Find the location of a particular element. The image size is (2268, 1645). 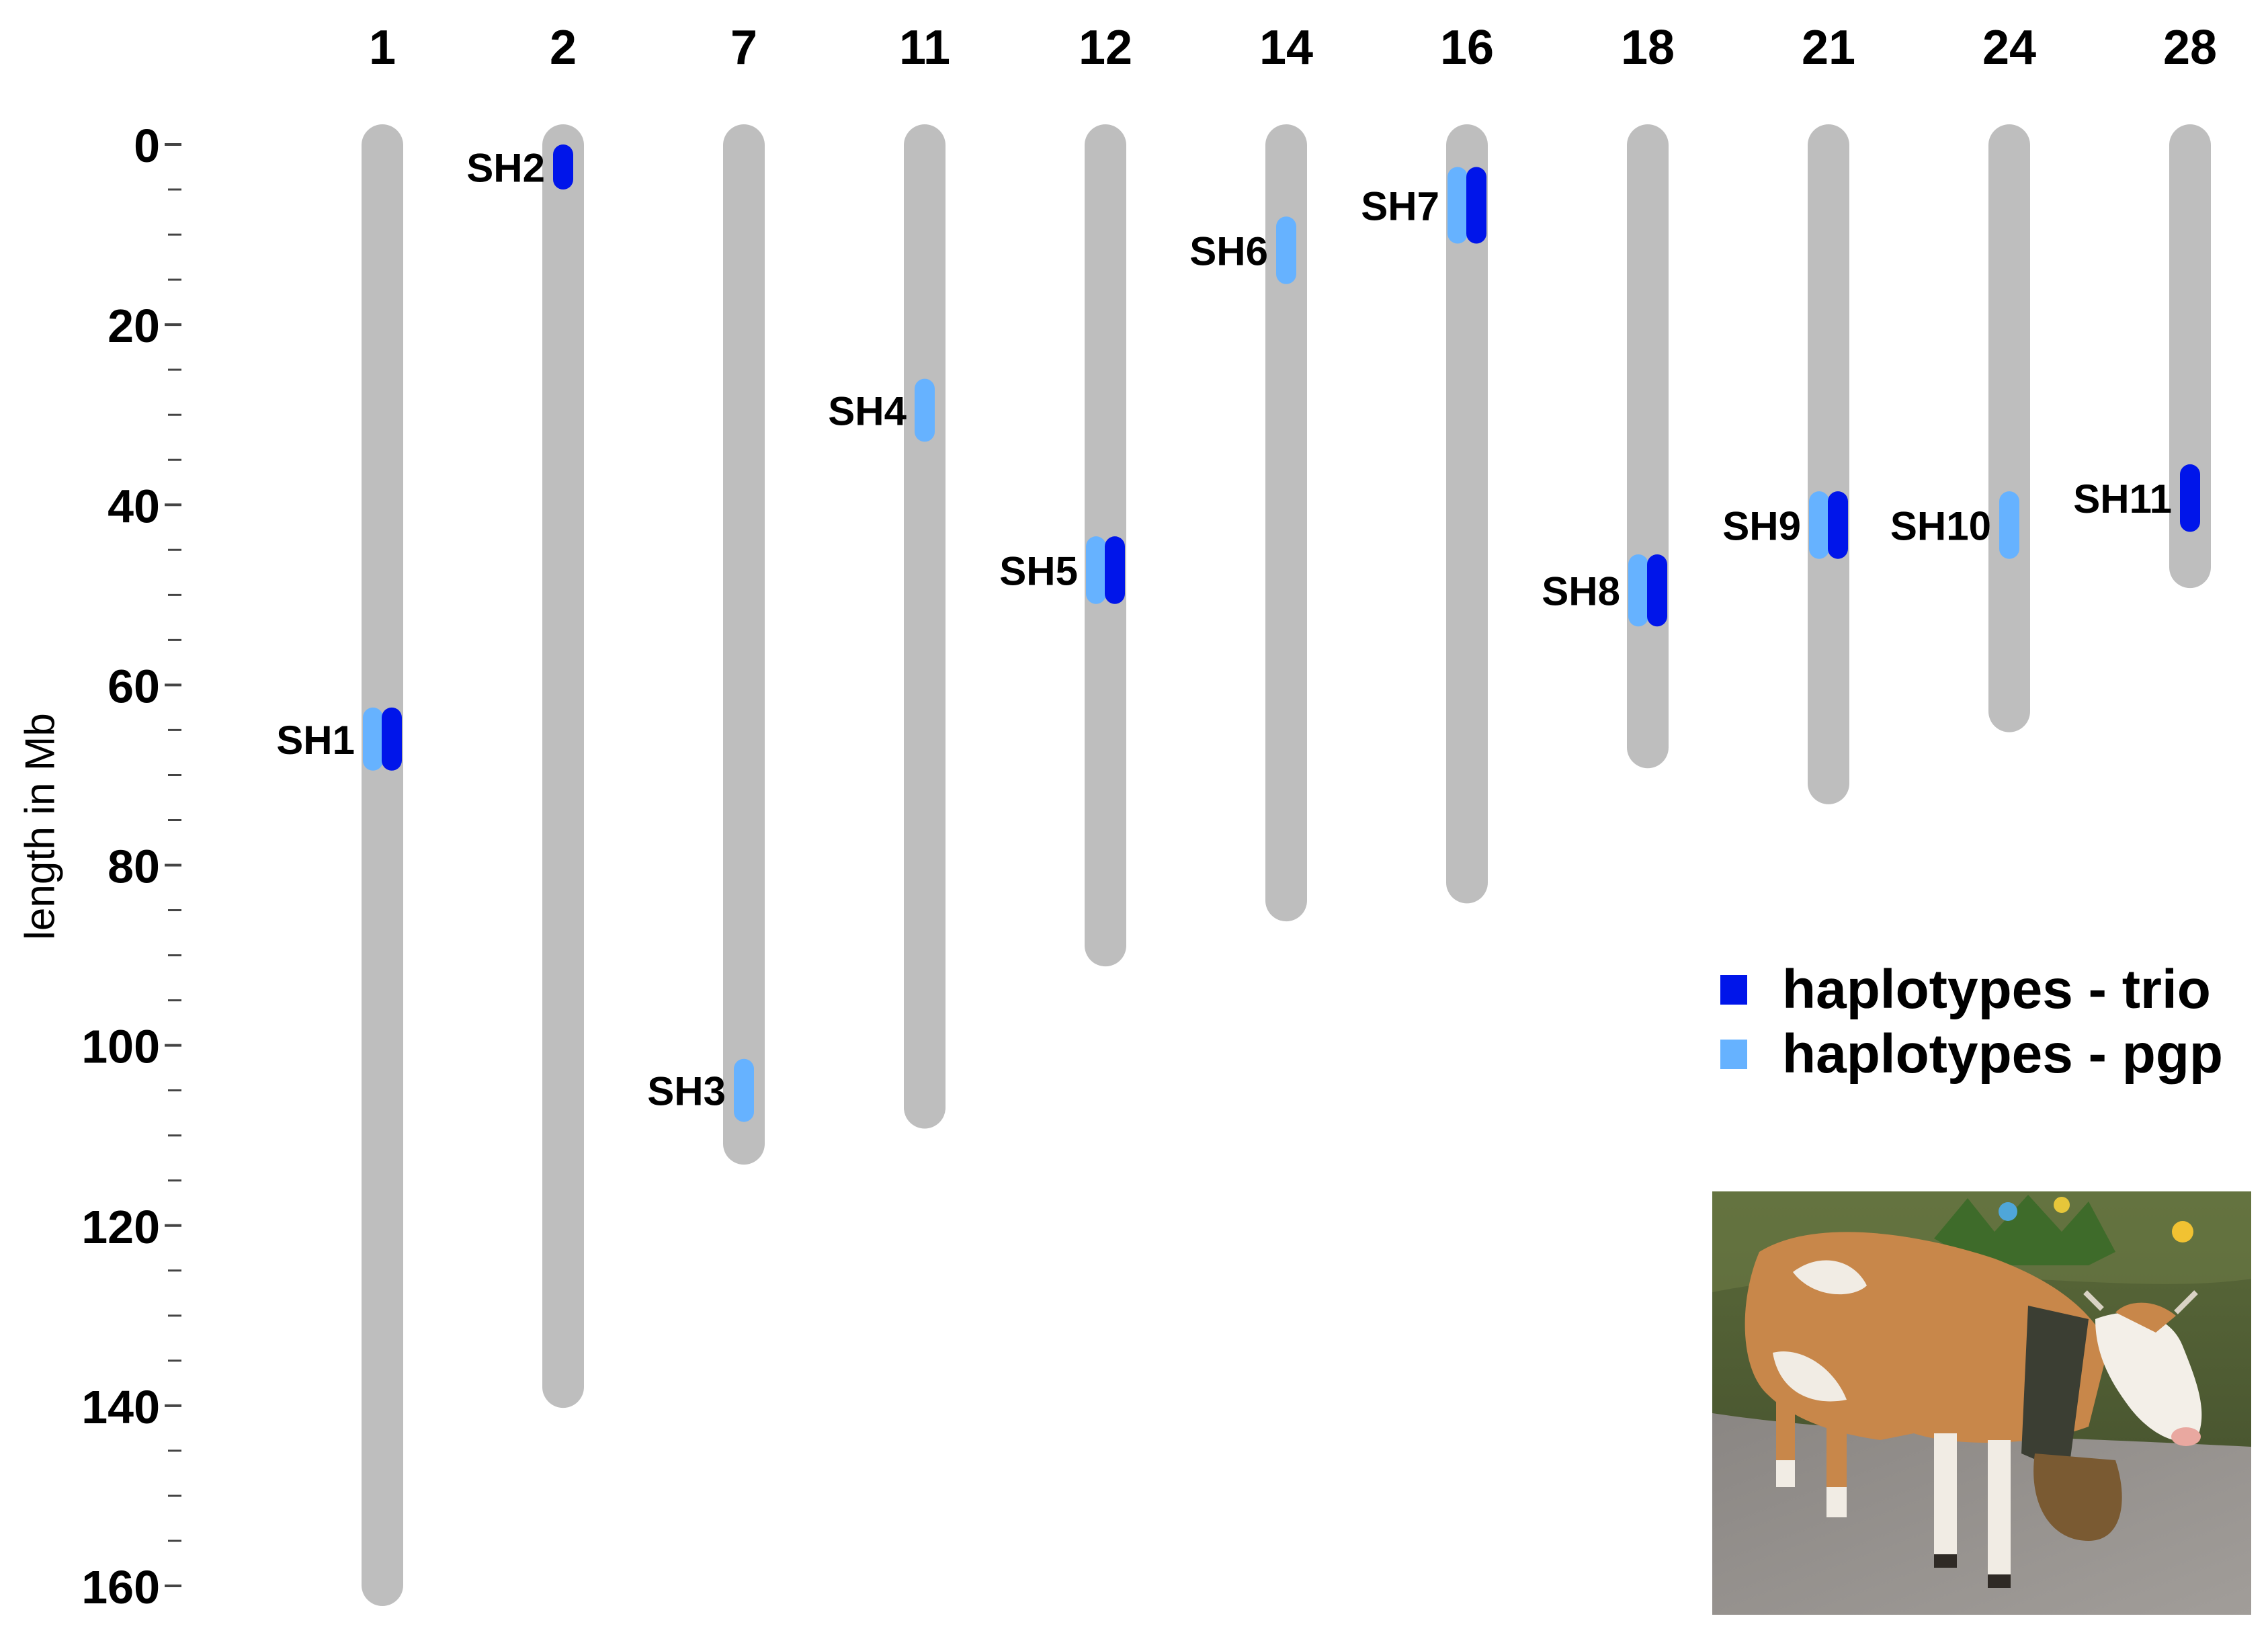

y-tick-label: 60 is located at coordinates (134, 686).